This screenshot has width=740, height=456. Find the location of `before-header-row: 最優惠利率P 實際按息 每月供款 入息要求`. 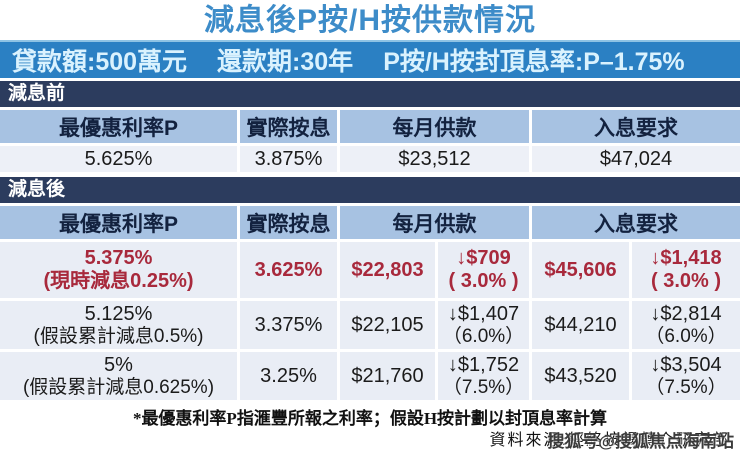

before-header-row: 最優惠利率P 實際按息 每月供款 入息要求 is located at coordinates (370, 126).